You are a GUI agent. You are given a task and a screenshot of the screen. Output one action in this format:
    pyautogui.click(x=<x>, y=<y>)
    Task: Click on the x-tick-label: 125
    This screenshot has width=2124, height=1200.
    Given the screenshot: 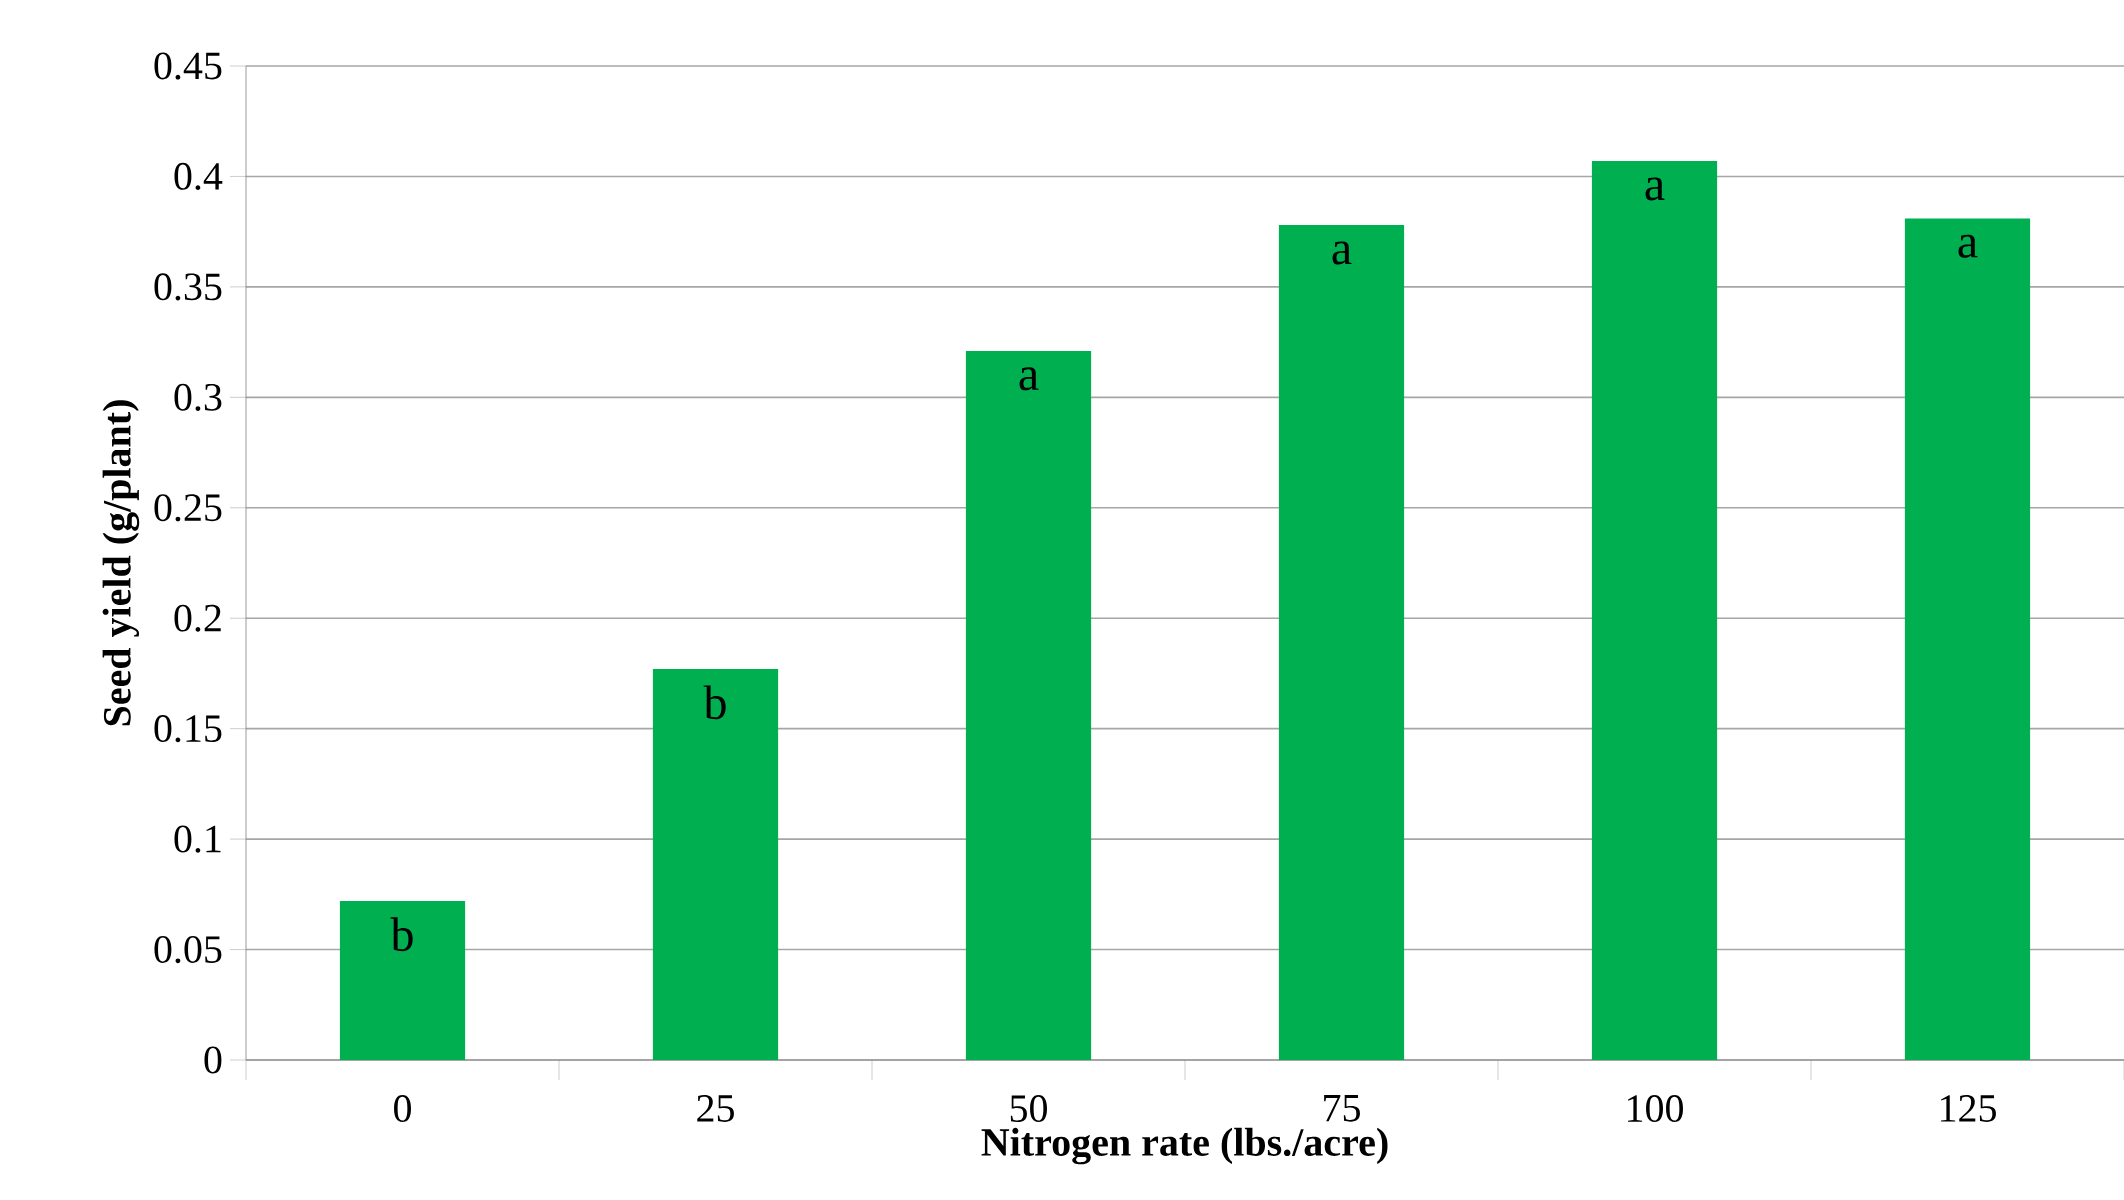 What is the action you would take?
    pyautogui.click(x=1968, y=1108)
    